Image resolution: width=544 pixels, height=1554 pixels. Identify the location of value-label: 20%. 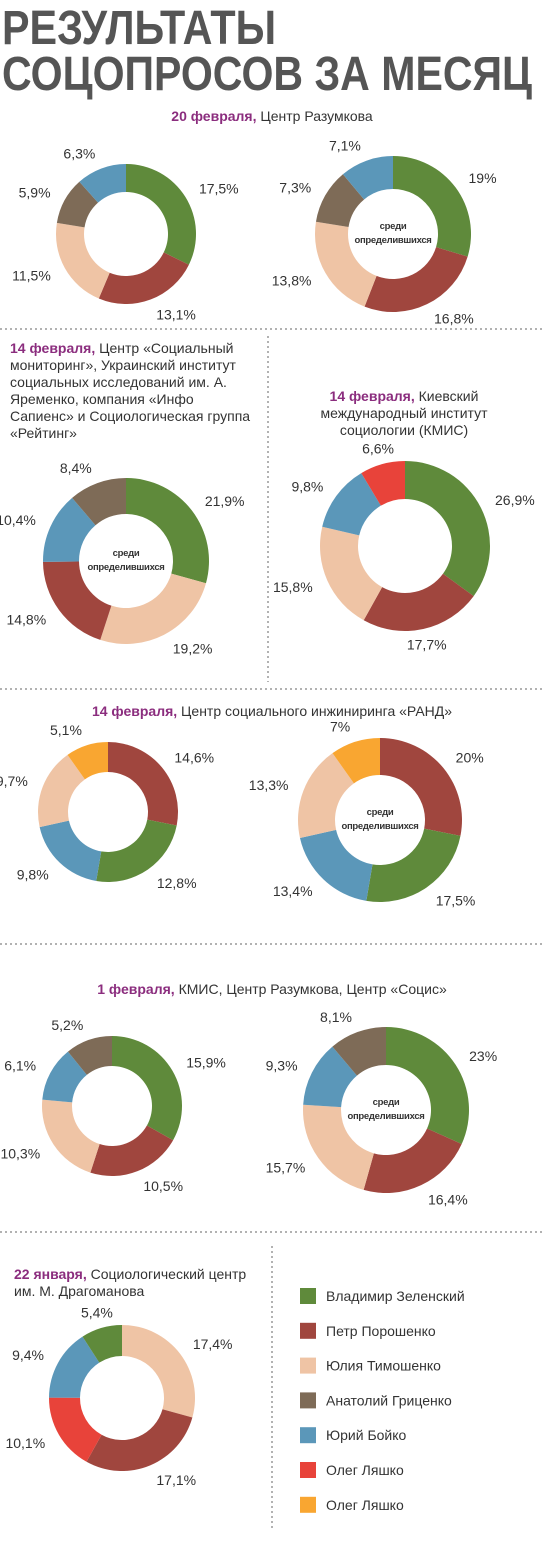
(470, 758).